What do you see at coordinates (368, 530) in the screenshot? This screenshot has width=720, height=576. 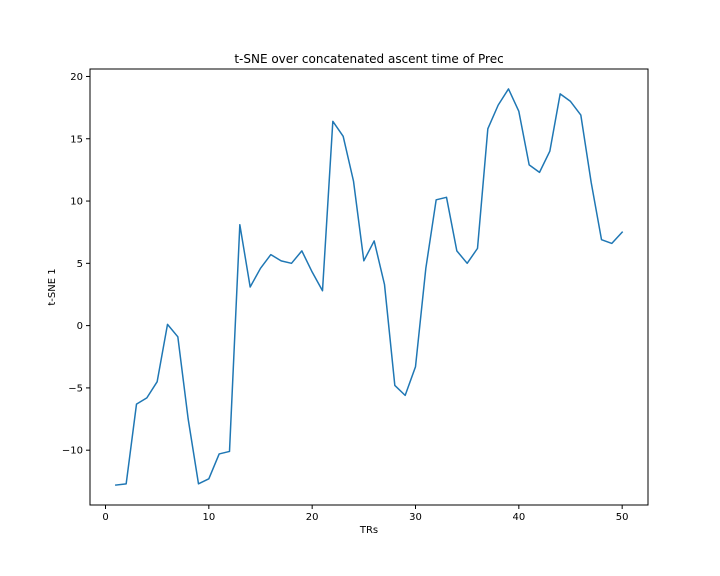 I see `x-axis-label: TRs` at bounding box center [368, 530].